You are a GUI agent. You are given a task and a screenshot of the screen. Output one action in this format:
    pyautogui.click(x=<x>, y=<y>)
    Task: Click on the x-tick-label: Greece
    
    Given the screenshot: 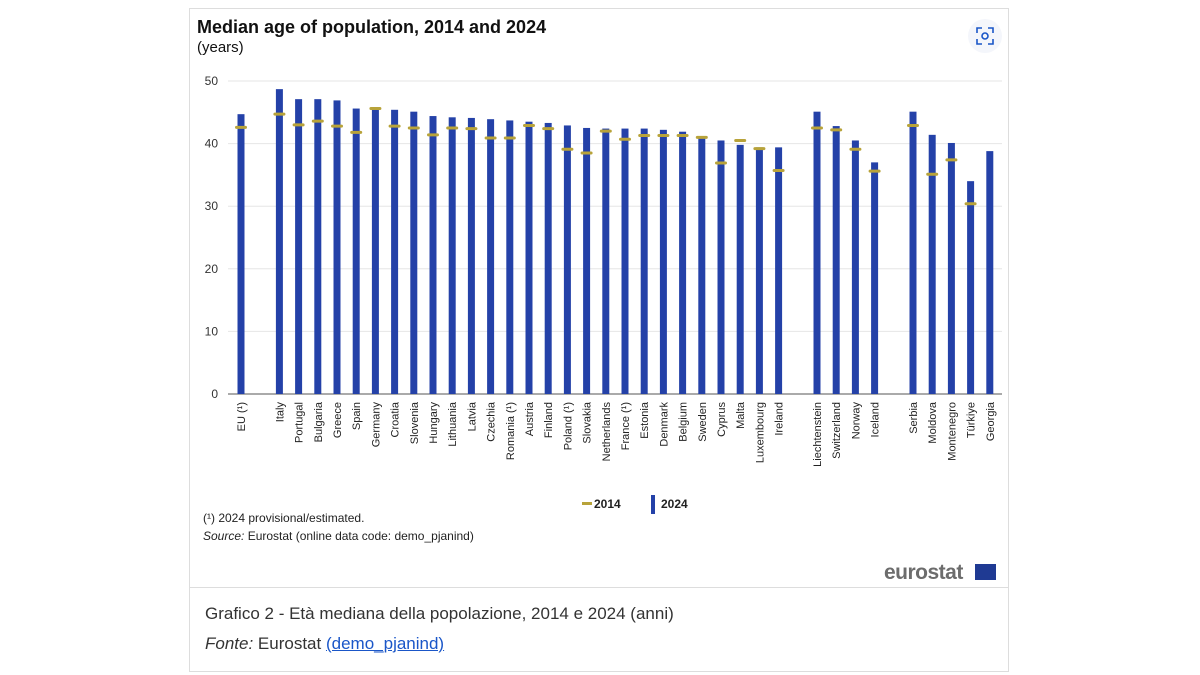 What is the action you would take?
    pyautogui.click(x=338, y=420)
    